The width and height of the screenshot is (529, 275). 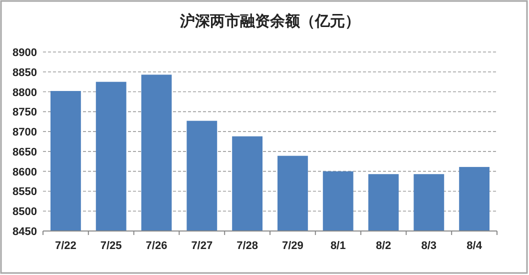 What do you see at coordinates (269, 21) in the screenshot?
I see `chart-title: 沪深两市融资余额（亿元）` at bounding box center [269, 21].